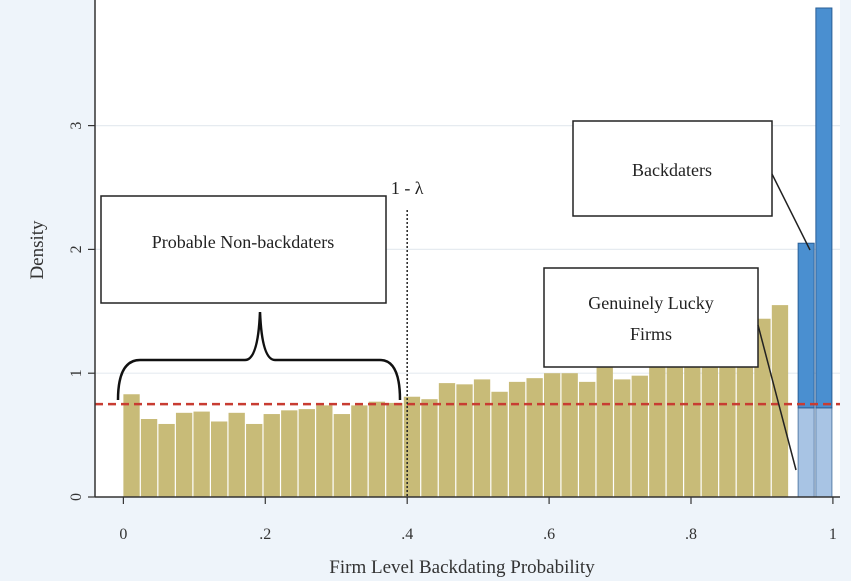  Describe the element at coordinates (478, 520) in the screenshot. I see `x-ticks: 0 .2 .4 .6 .8 1` at that location.